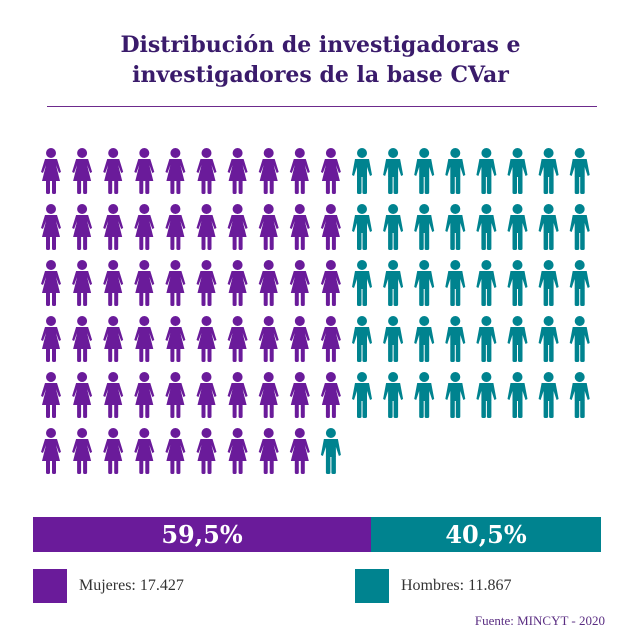 The image size is (641, 641). What do you see at coordinates (320, 45) in the screenshot?
I see `chart-title-line-1: Distribución de investigadoras e` at bounding box center [320, 45].